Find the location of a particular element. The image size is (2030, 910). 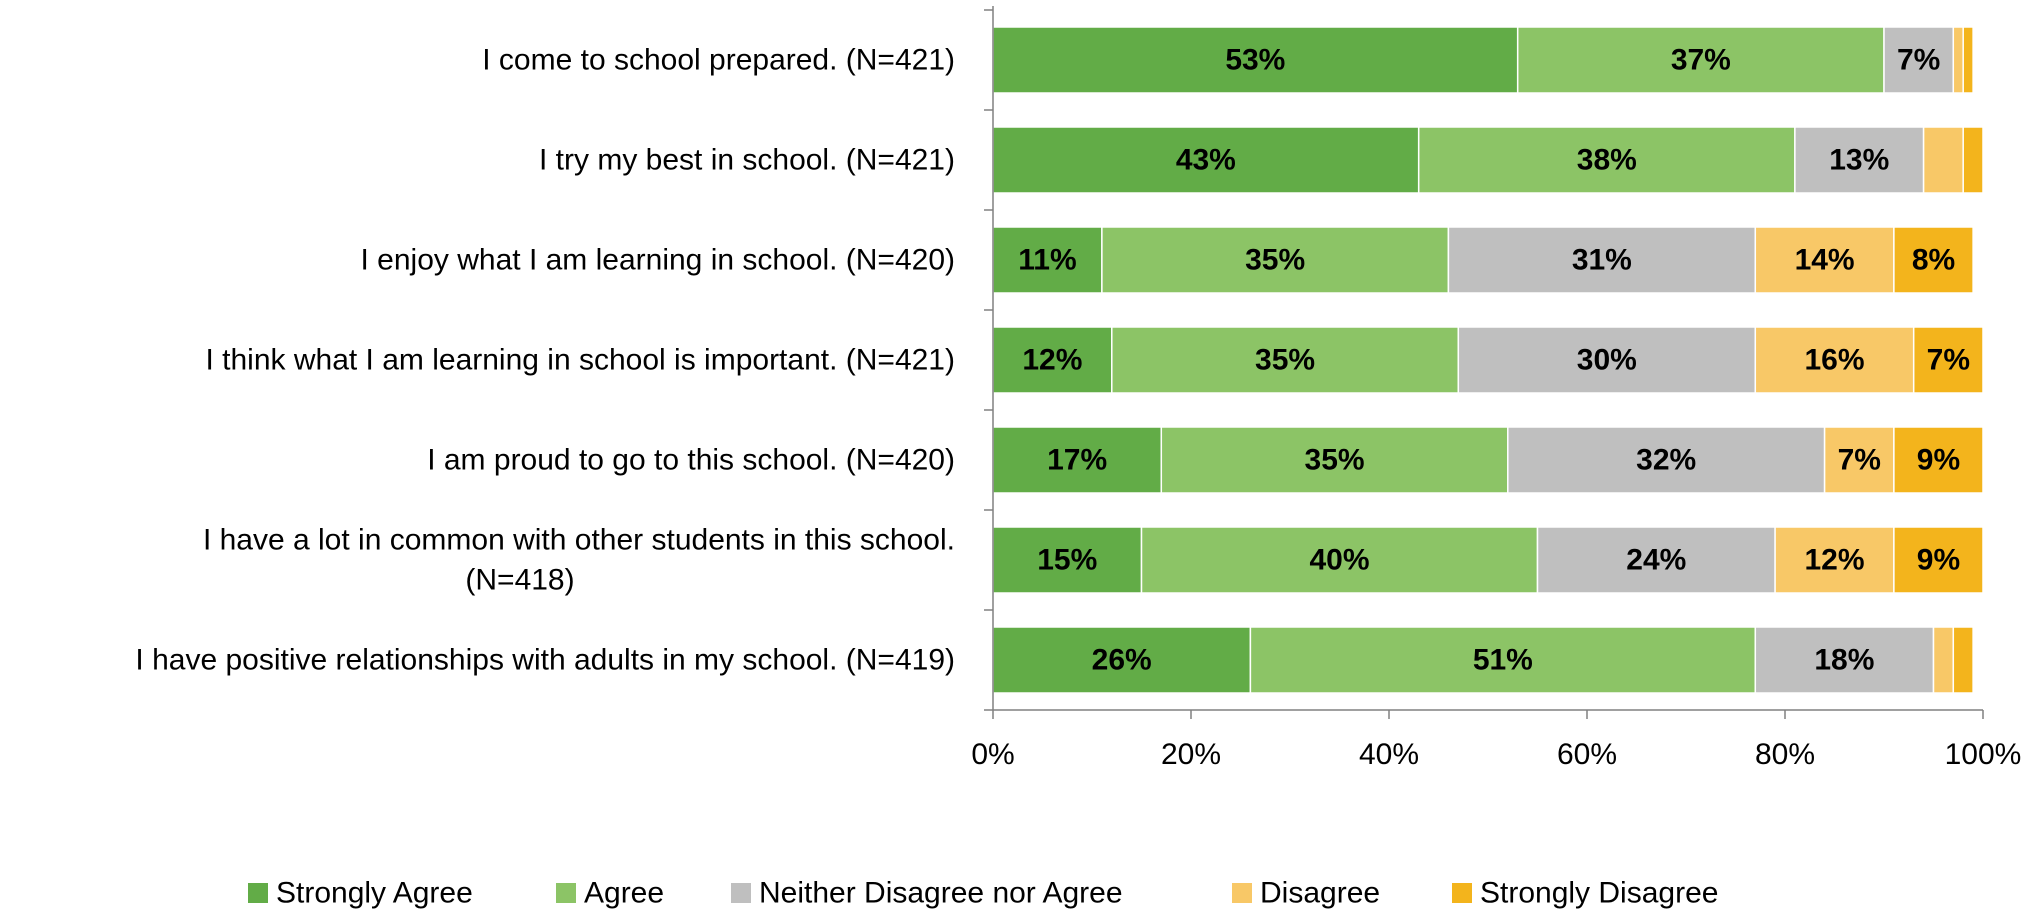

data-label: 11% is located at coordinates (1047, 260).